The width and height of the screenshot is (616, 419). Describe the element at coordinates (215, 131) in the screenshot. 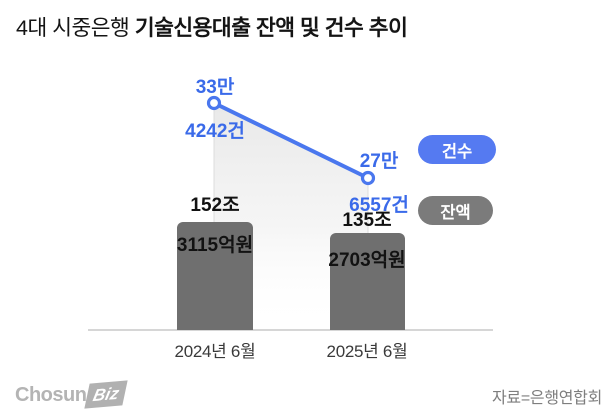

I see `count-2024-line2: 4242건` at that location.